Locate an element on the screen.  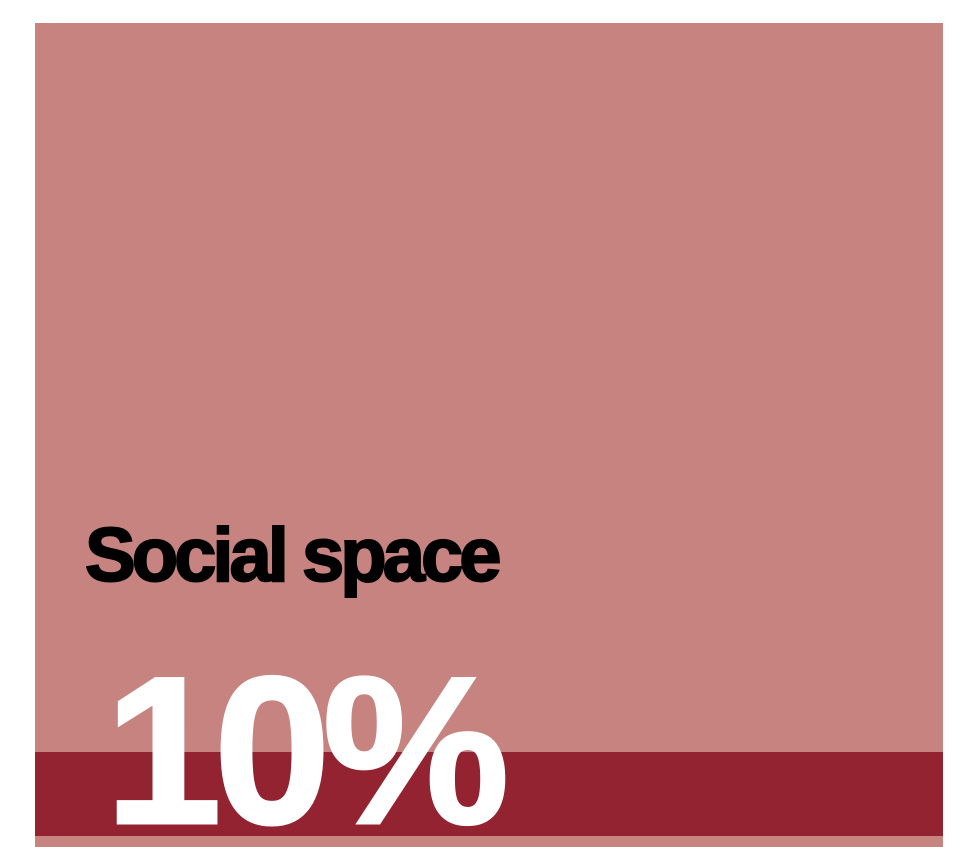
accent-band is located at coordinates (489, 794).